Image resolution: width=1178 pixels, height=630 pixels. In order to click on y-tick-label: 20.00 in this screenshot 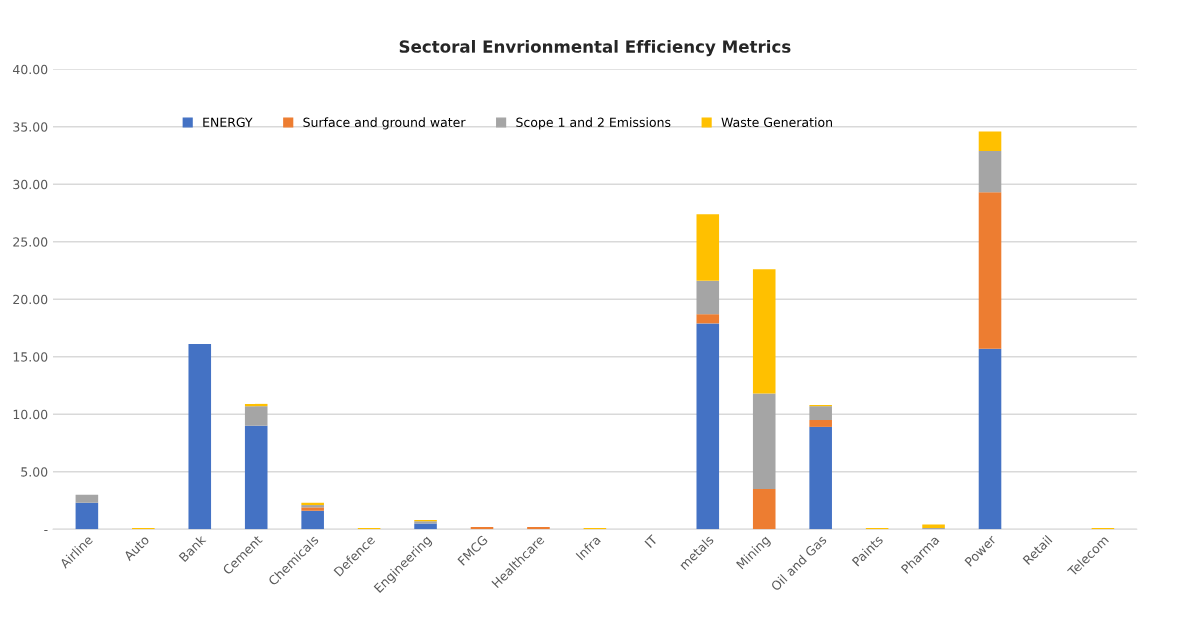, I will do `click(30, 299)`.